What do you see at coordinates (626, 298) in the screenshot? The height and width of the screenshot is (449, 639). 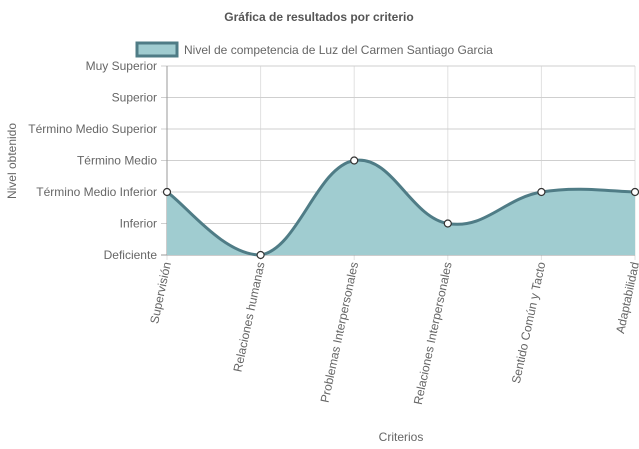 I see `x-tick-label: Adaptabilidad` at bounding box center [626, 298].